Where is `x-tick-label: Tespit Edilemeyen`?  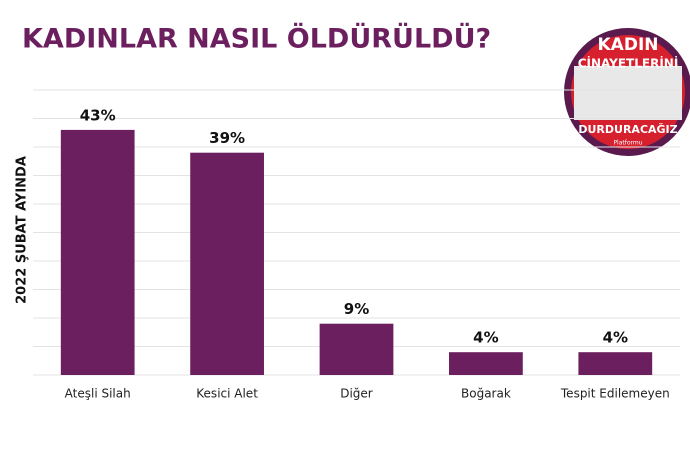
x-tick-label: Tespit Edilemeyen is located at coordinates (615, 394).